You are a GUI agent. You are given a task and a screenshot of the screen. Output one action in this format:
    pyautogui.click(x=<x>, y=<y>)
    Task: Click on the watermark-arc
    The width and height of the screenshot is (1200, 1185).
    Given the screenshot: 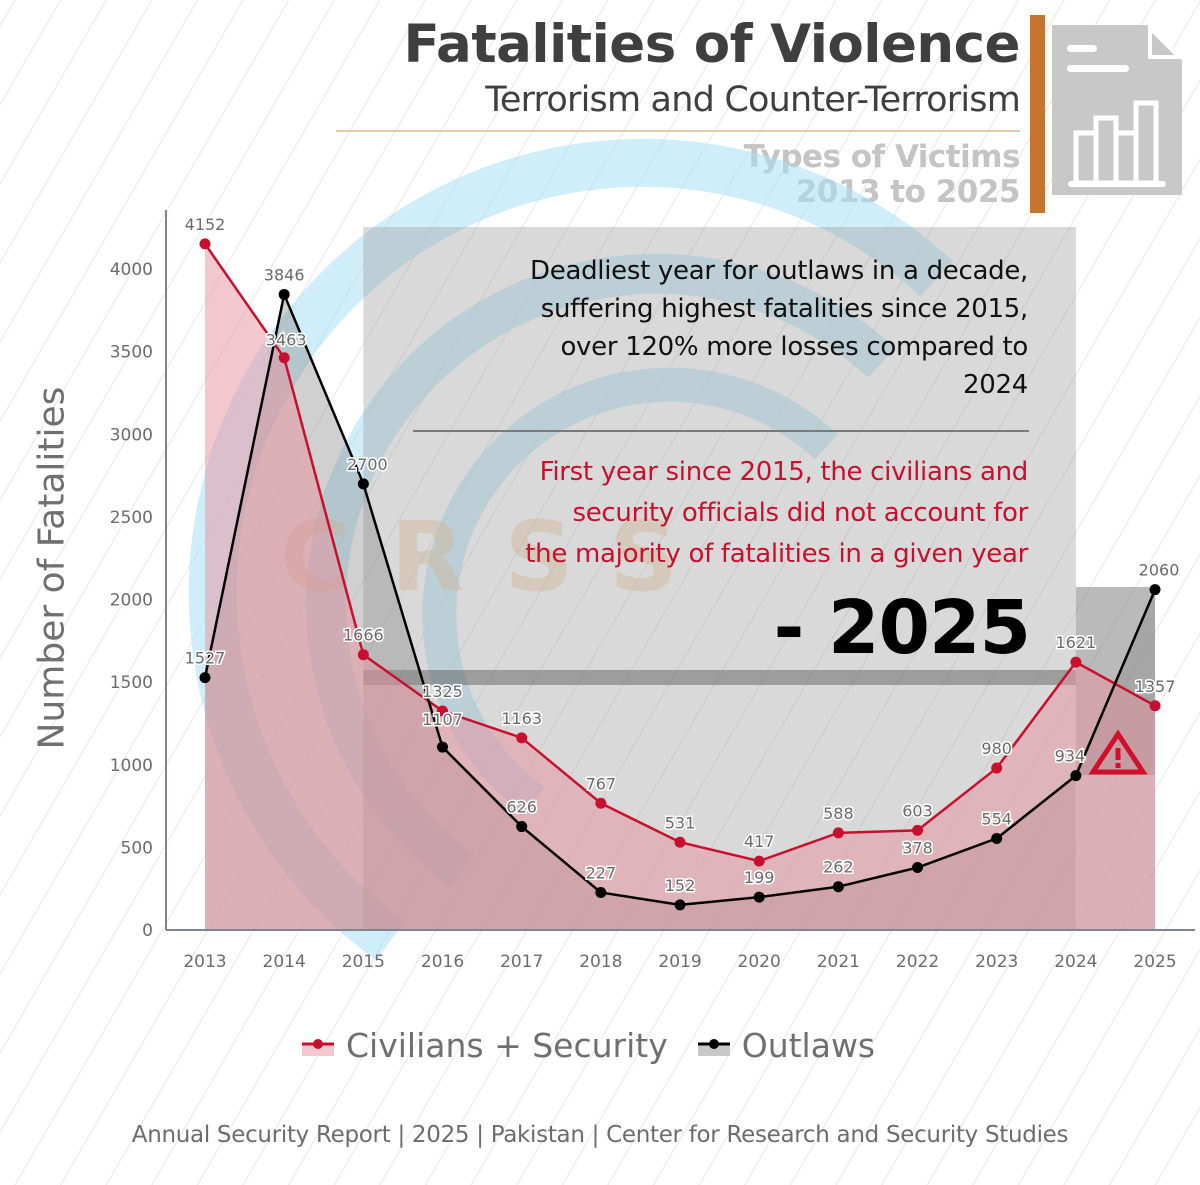 What is the action you would take?
    pyautogui.click(x=630, y=591)
    